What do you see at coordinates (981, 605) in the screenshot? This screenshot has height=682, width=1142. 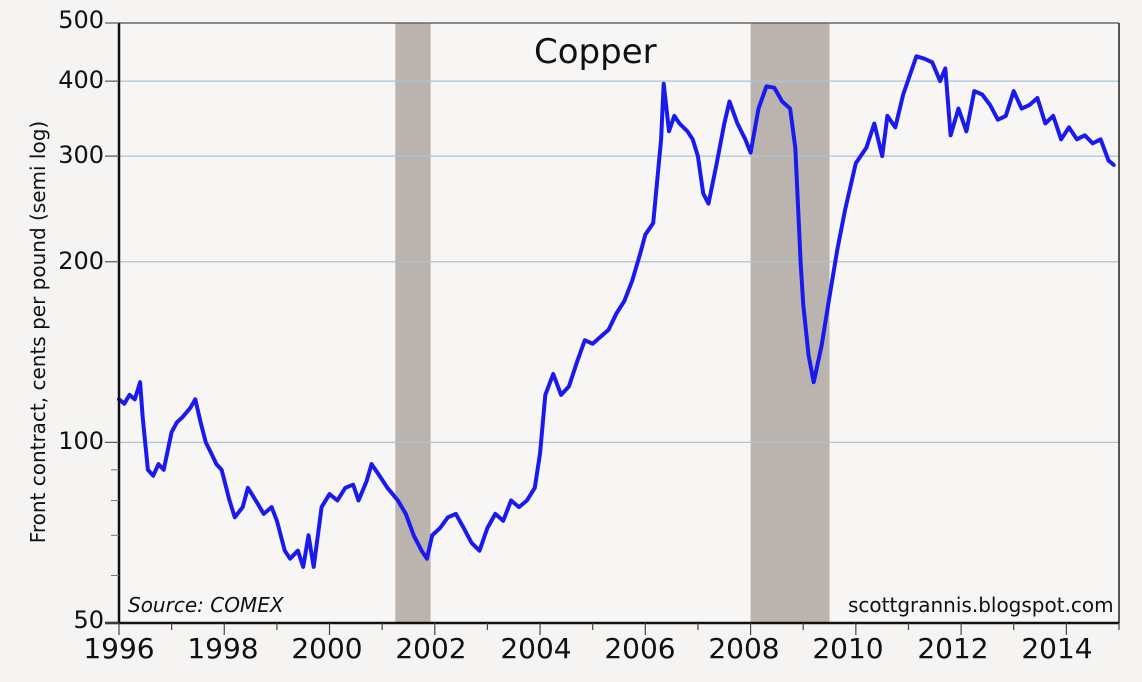 I see `credit-annotation: scottgrannis.blogspot.com` at bounding box center [981, 605].